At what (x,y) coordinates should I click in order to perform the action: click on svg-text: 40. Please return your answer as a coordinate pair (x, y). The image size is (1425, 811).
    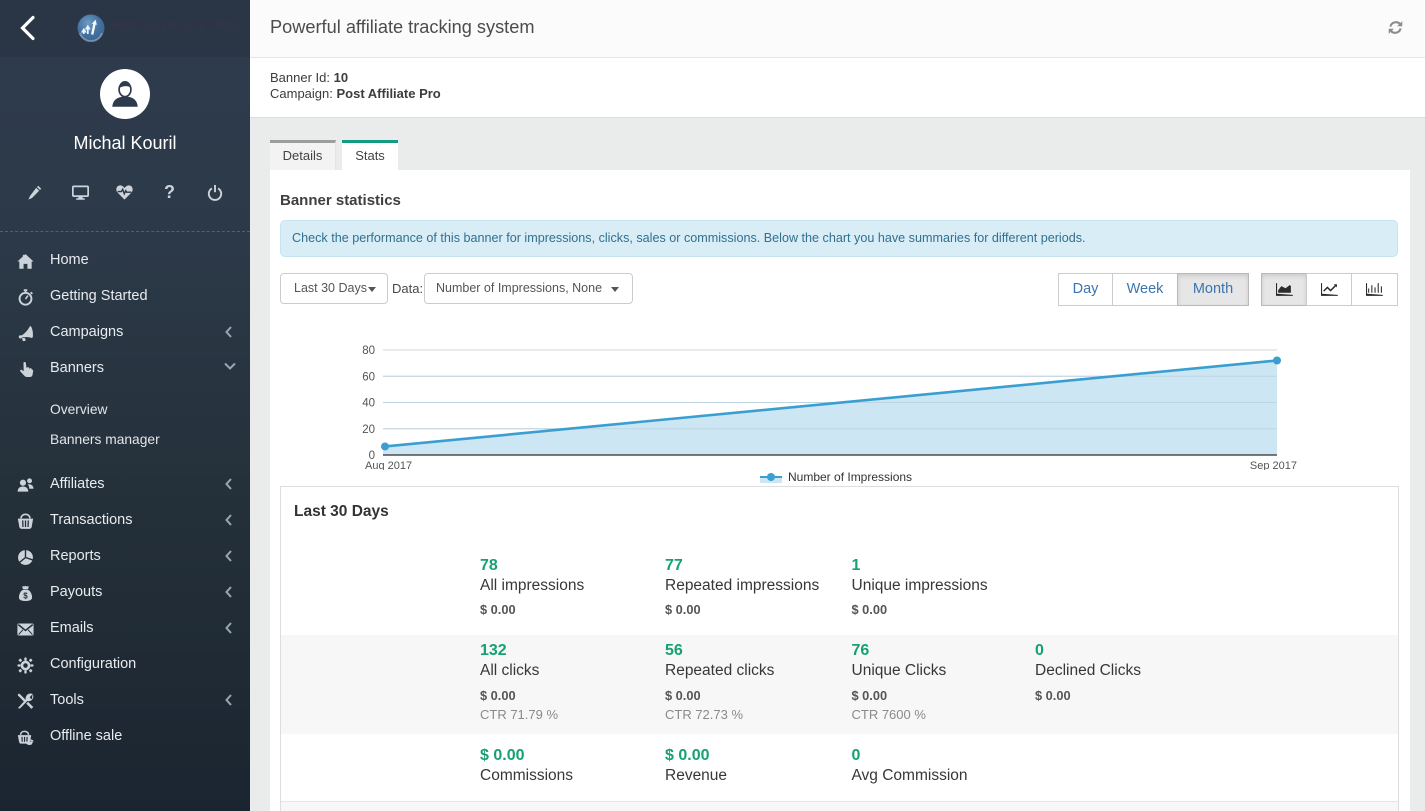
    Looking at the image, I should click on (368, 404).